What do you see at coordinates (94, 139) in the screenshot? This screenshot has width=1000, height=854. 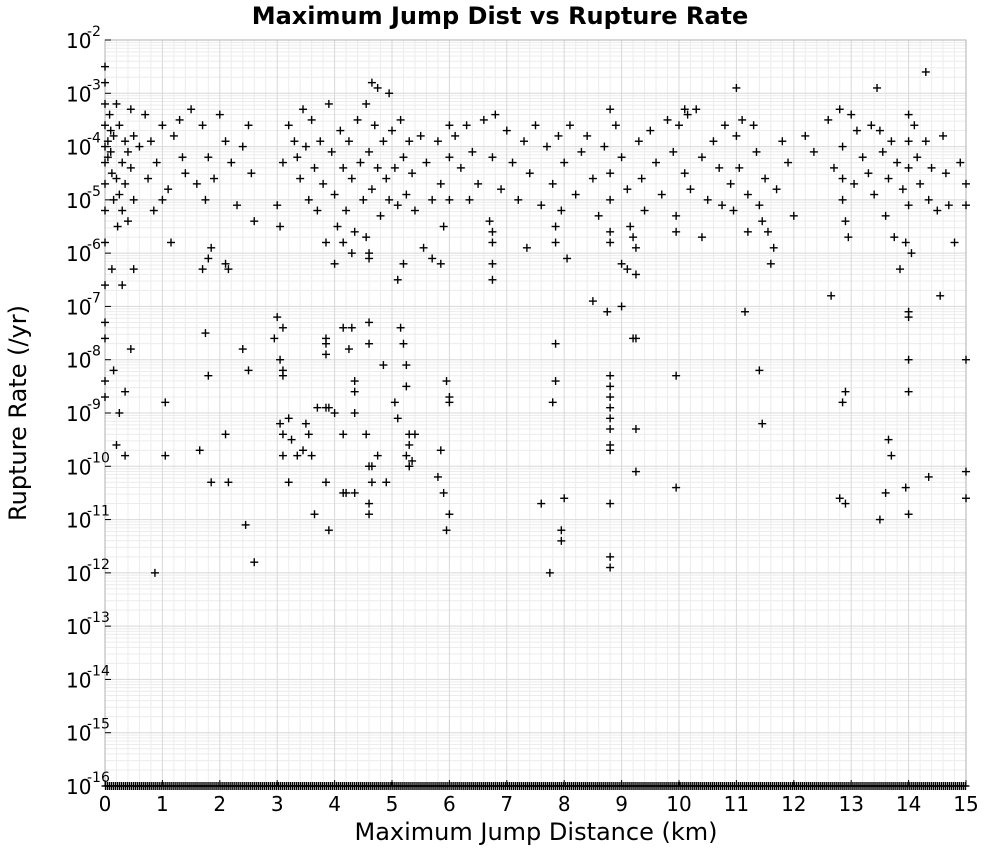 I see `y-tick-label-exponent: -4` at bounding box center [94, 139].